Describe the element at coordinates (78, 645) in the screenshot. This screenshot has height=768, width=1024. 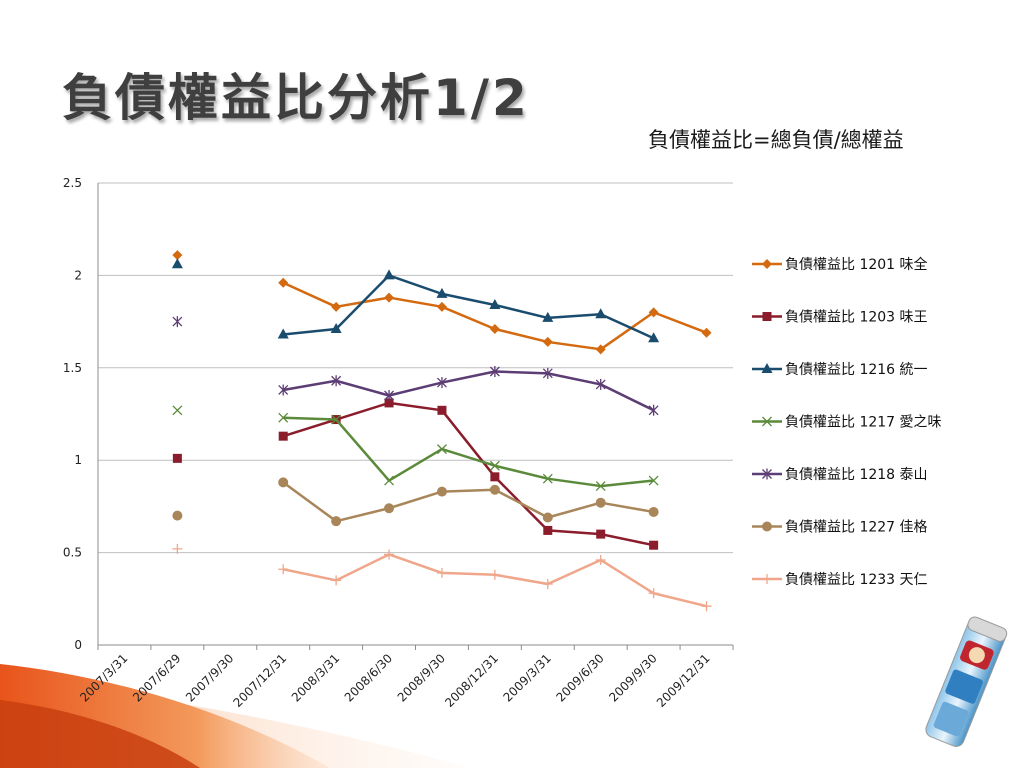
I see `y-tick-label: 0` at that location.